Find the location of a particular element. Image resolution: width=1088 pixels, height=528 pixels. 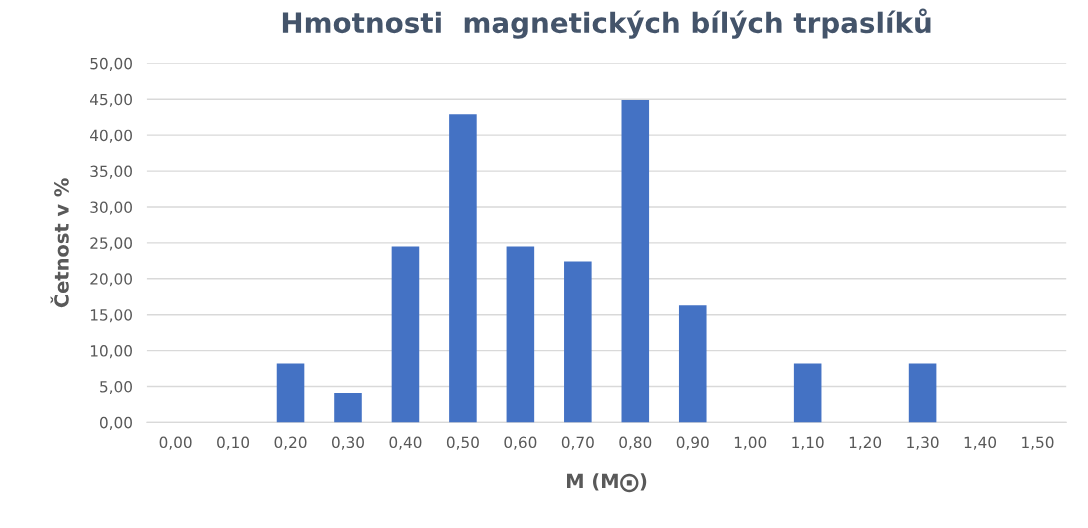

y-tick-label: 5,00 is located at coordinates (116, 387).